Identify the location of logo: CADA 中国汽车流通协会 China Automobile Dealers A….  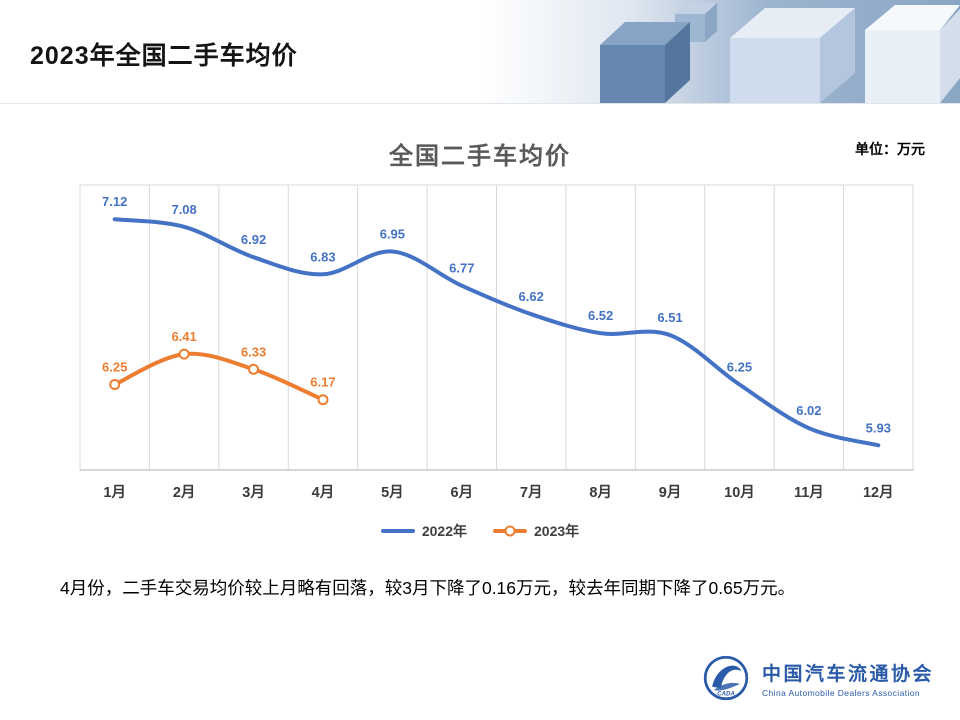
(817, 678).